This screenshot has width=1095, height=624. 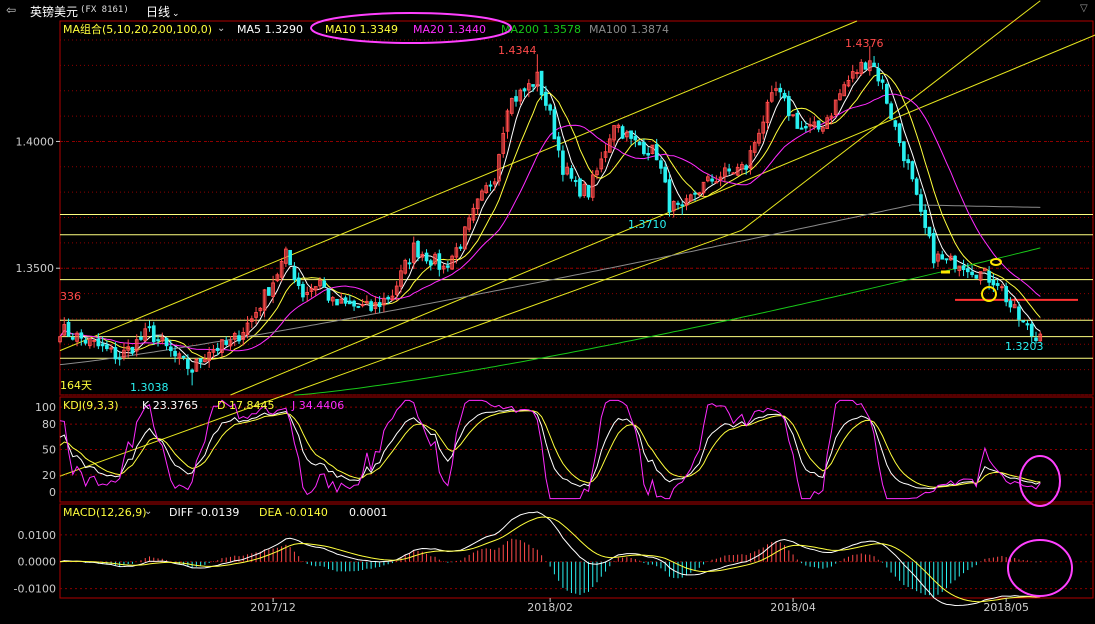 What do you see at coordinates (158, 12) in the screenshot?
I see `period-label: 日线` at bounding box center [158, 12].